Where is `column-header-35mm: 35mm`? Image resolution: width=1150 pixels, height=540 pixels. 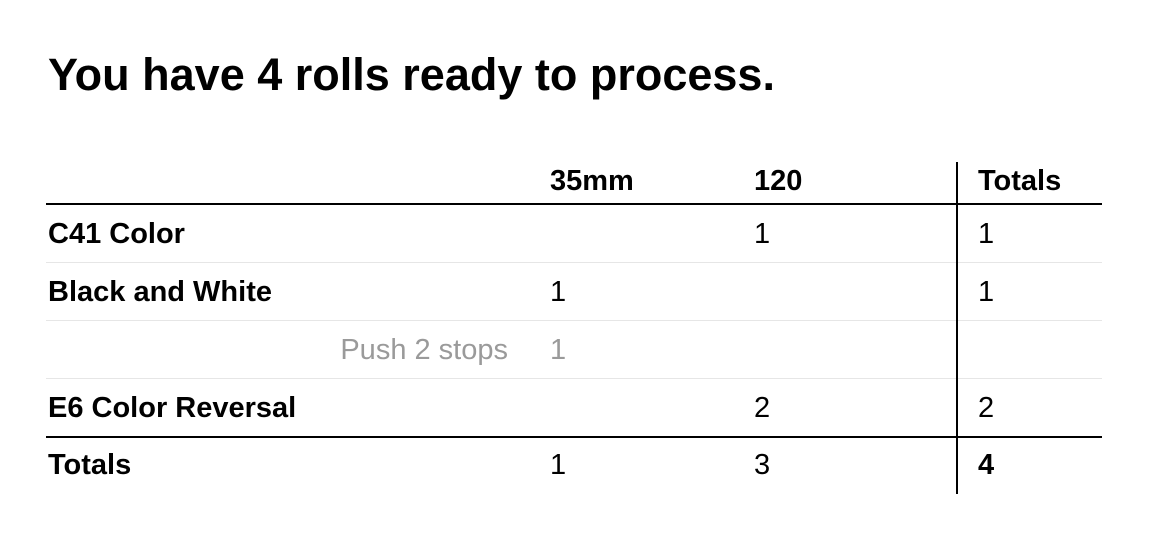
column-header-35mm: 35mm is located at coordinates (592, 181).